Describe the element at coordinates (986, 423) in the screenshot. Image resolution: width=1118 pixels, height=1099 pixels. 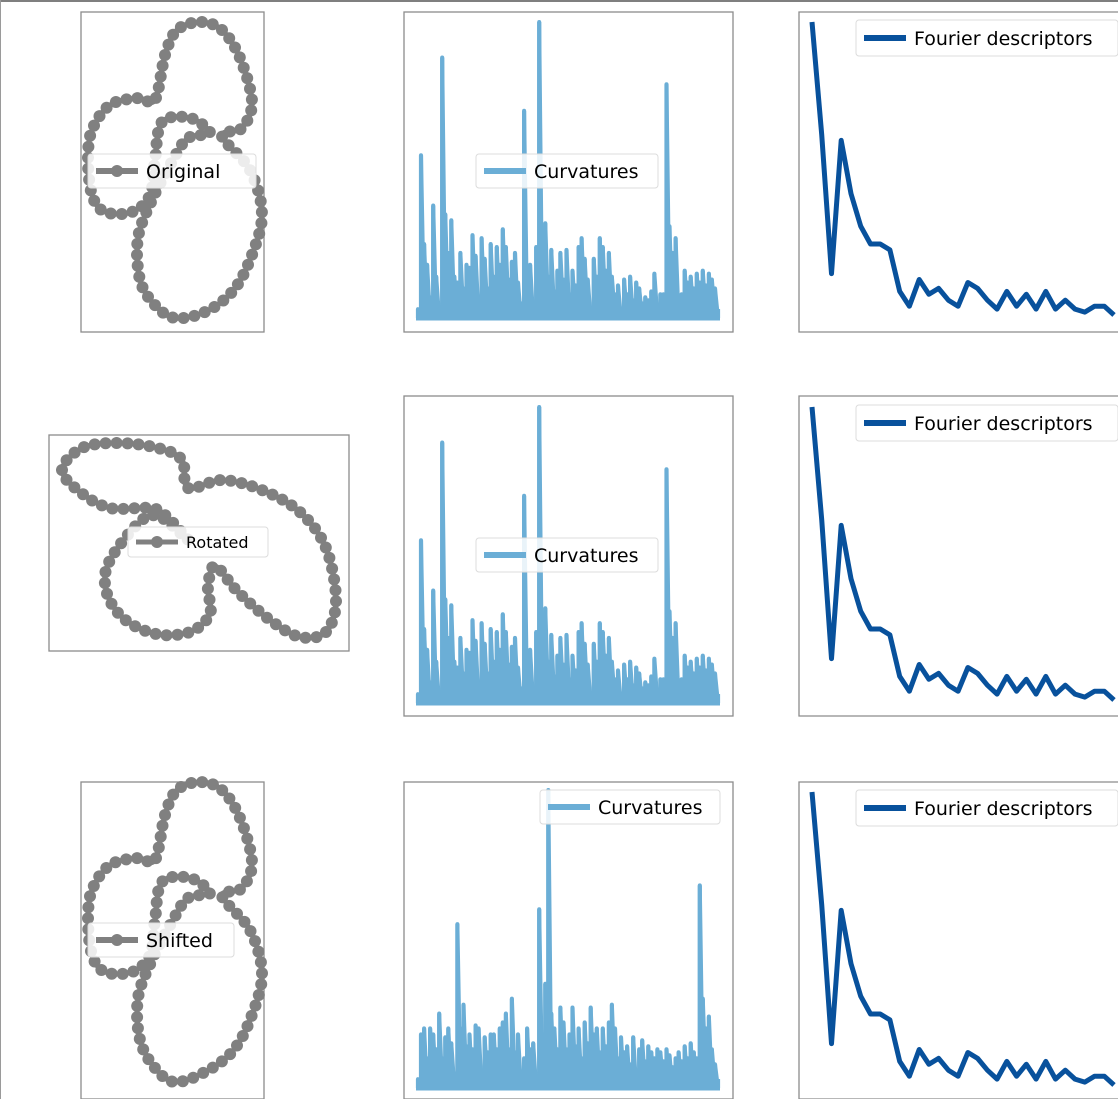
I see `fourier-legend: Fourier descriptors` at that location.